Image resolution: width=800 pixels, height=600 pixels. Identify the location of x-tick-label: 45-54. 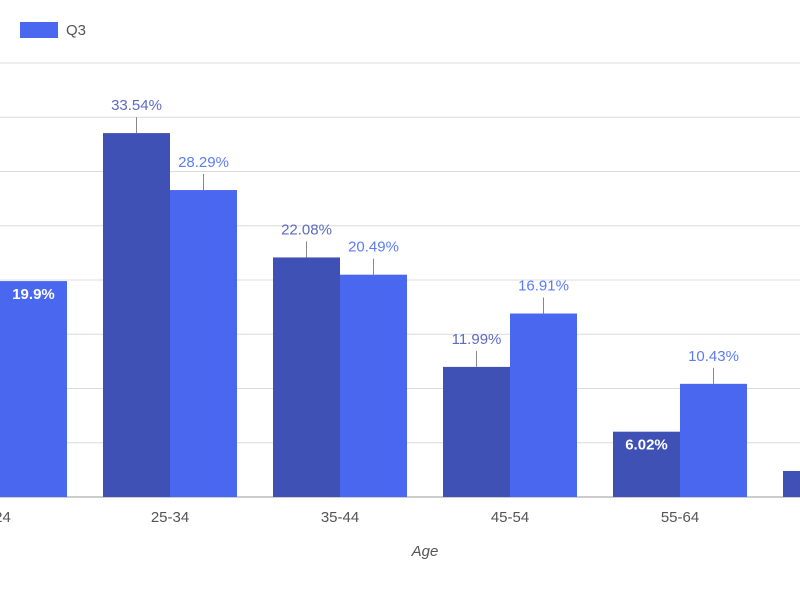
(510, 517).